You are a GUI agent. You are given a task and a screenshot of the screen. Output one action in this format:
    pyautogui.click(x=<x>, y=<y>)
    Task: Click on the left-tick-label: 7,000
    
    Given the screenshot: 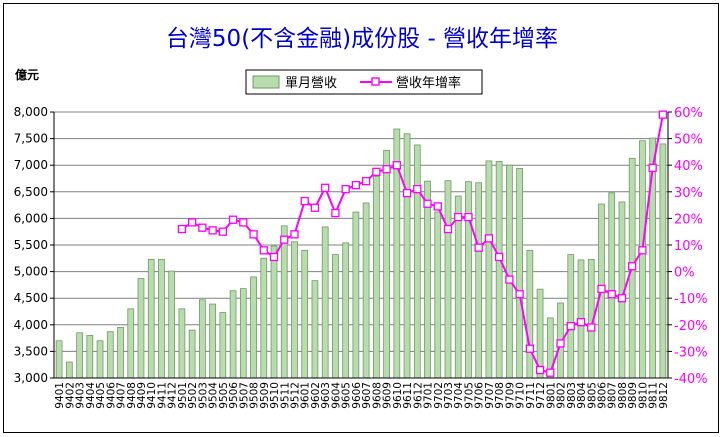 What is the action you would take?
    pyautogui.click(x=31, y=165)
    